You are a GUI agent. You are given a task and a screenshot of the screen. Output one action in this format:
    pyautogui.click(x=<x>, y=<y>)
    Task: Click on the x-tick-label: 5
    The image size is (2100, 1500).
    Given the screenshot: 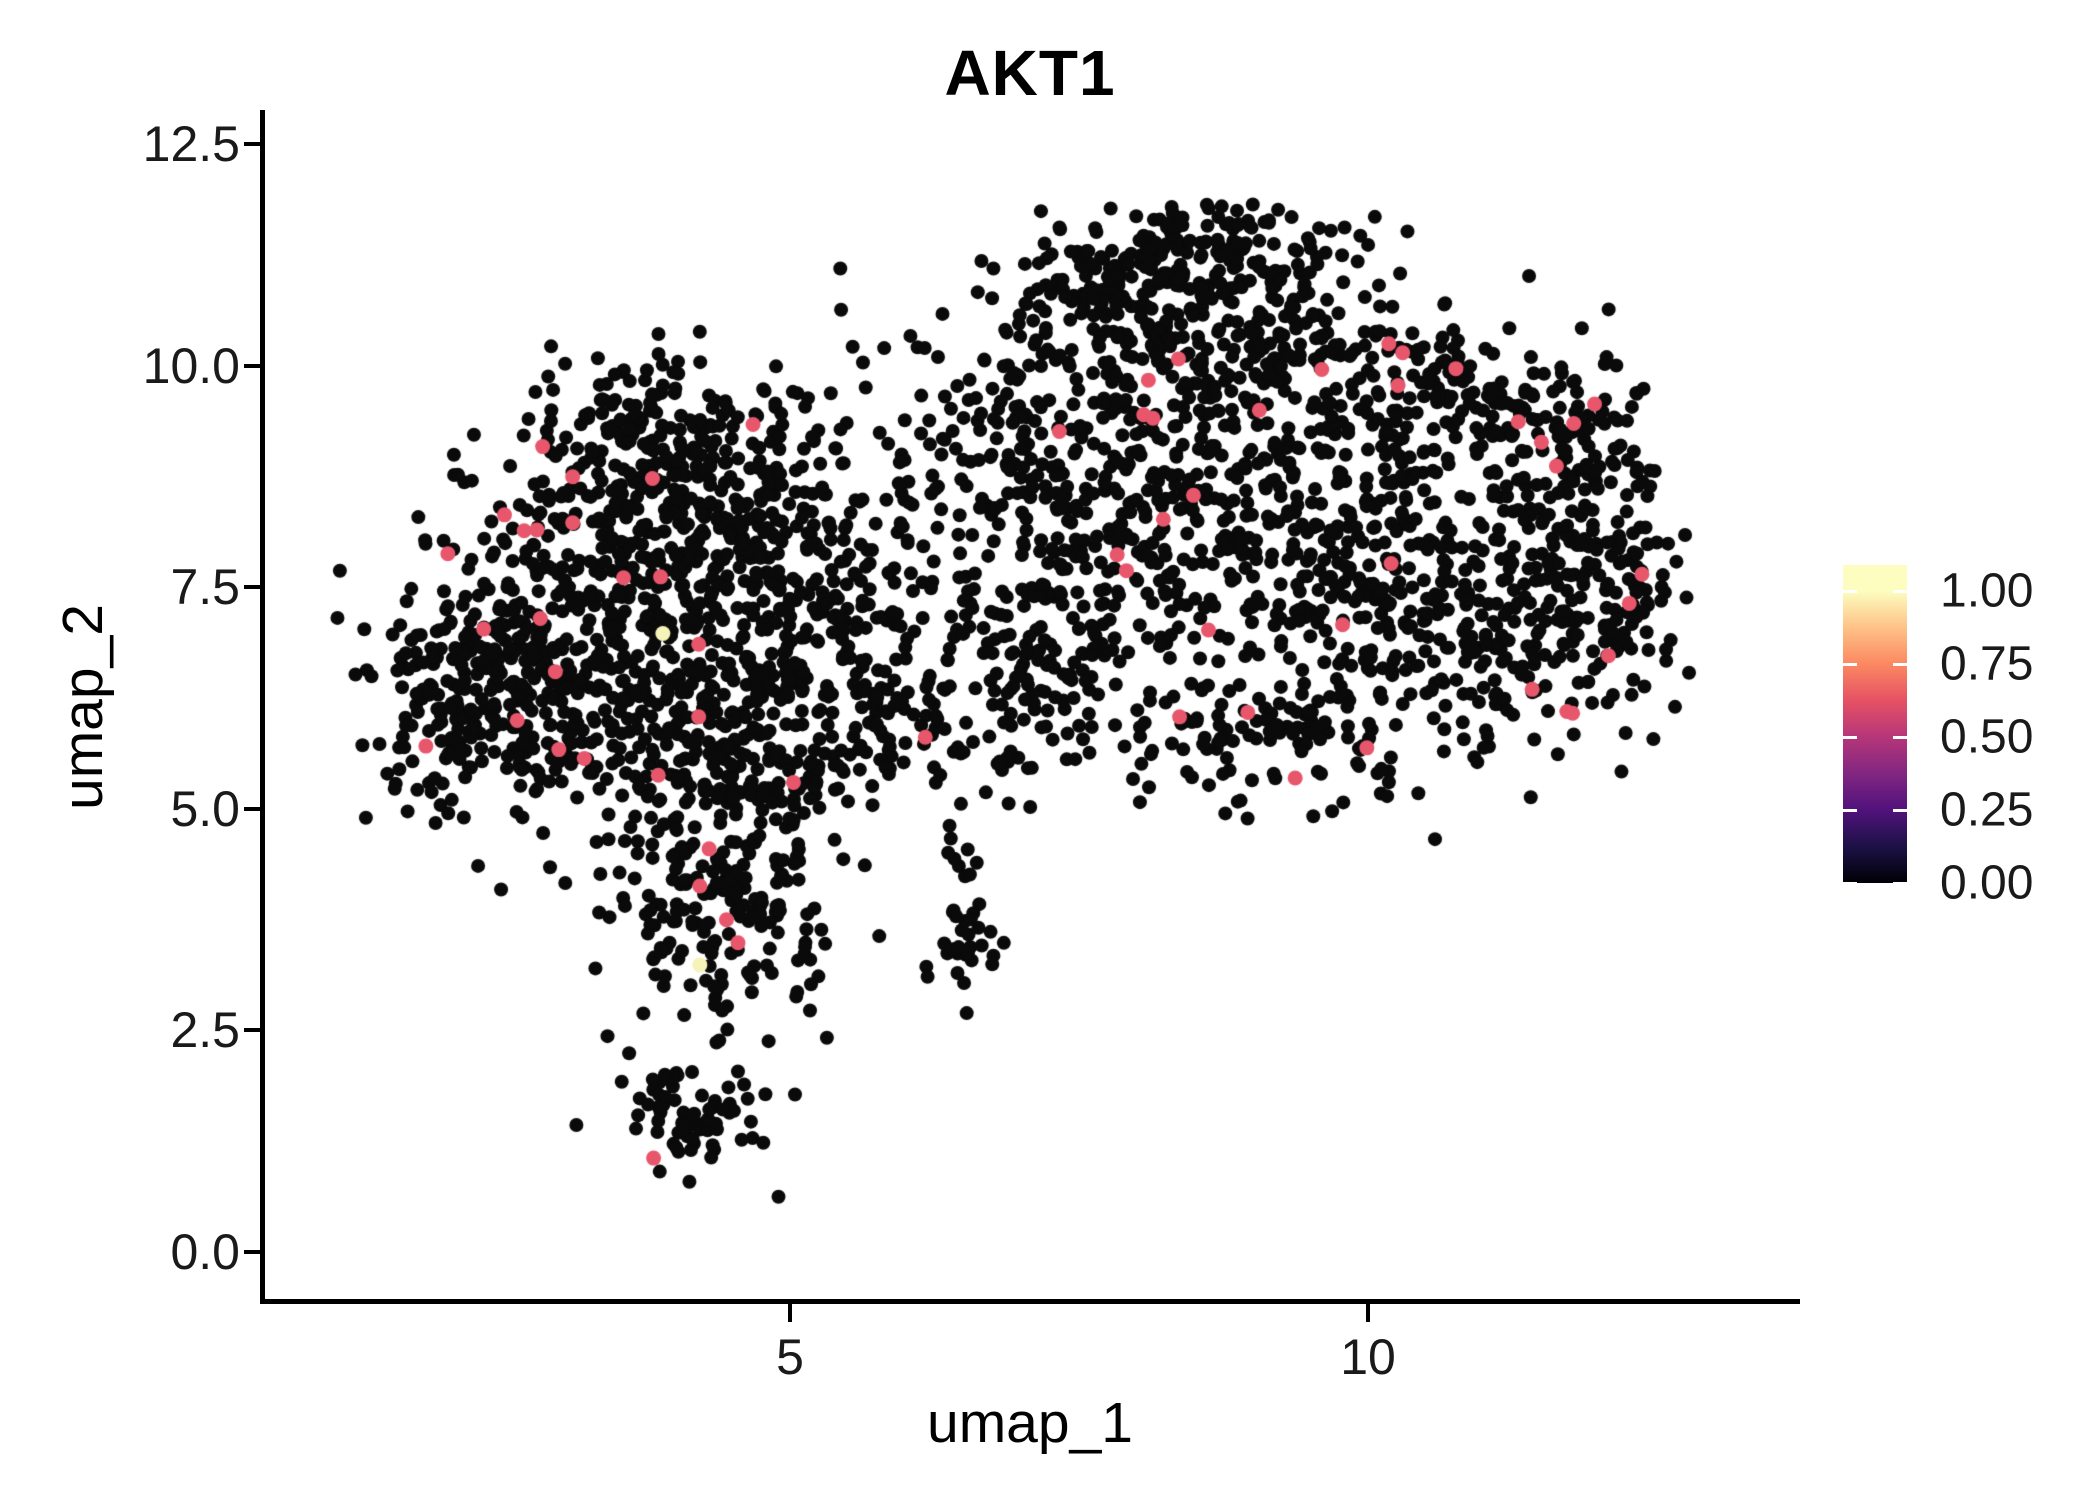 What is the action you would take?
    pyautogui.click(x=790, y=1357)
    